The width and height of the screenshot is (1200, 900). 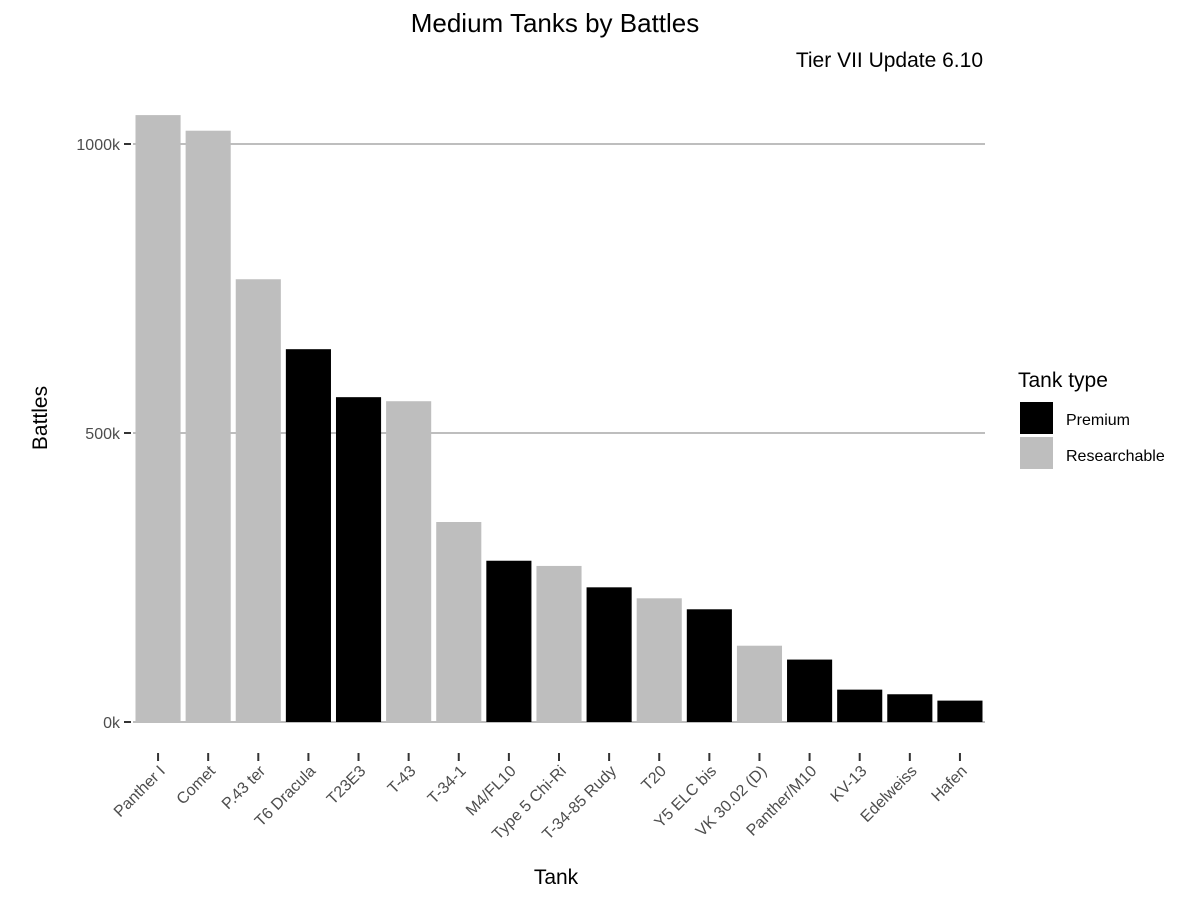 I want to click on bar-t6-dracula, so click(x=308, y=535).